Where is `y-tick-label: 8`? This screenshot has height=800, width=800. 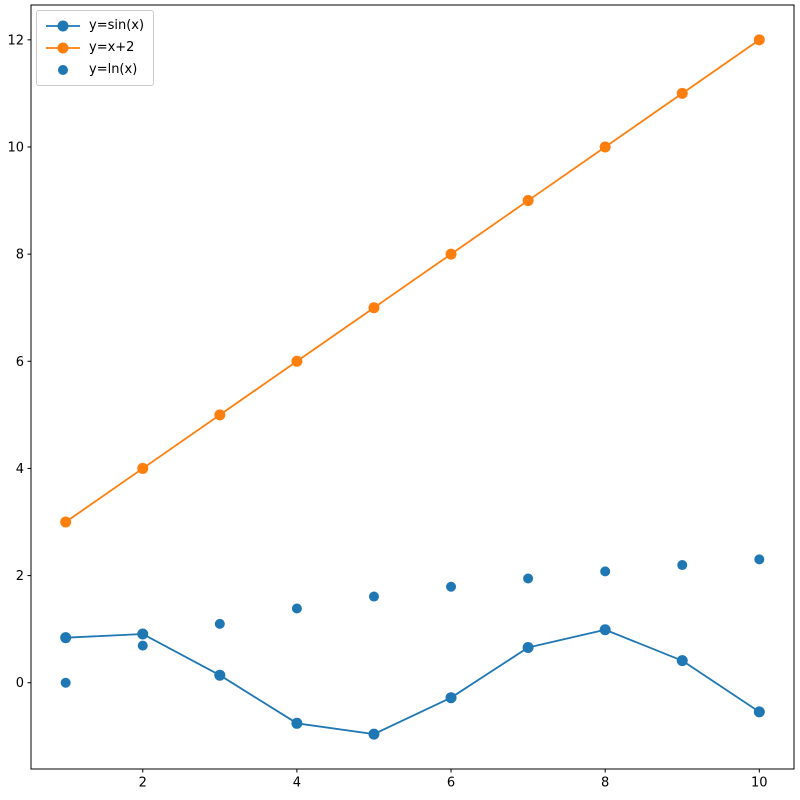 y-tick-label: 8 is located at coordinates (20, 255).